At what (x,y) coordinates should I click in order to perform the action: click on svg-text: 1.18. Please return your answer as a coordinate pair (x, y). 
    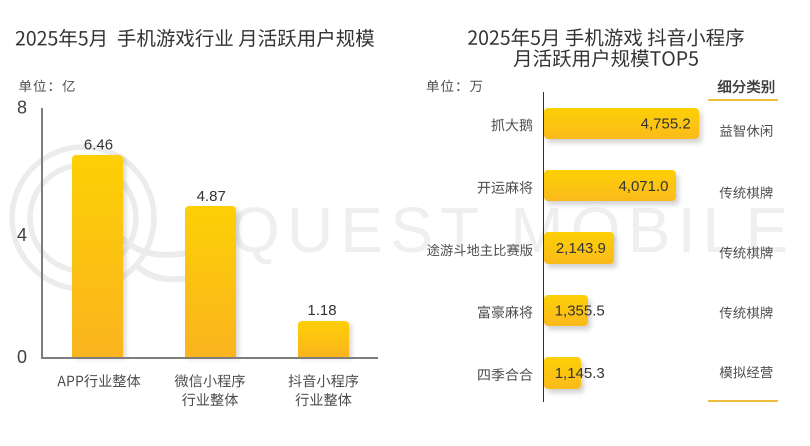
    Looking at the image, I should click on (321, 310).